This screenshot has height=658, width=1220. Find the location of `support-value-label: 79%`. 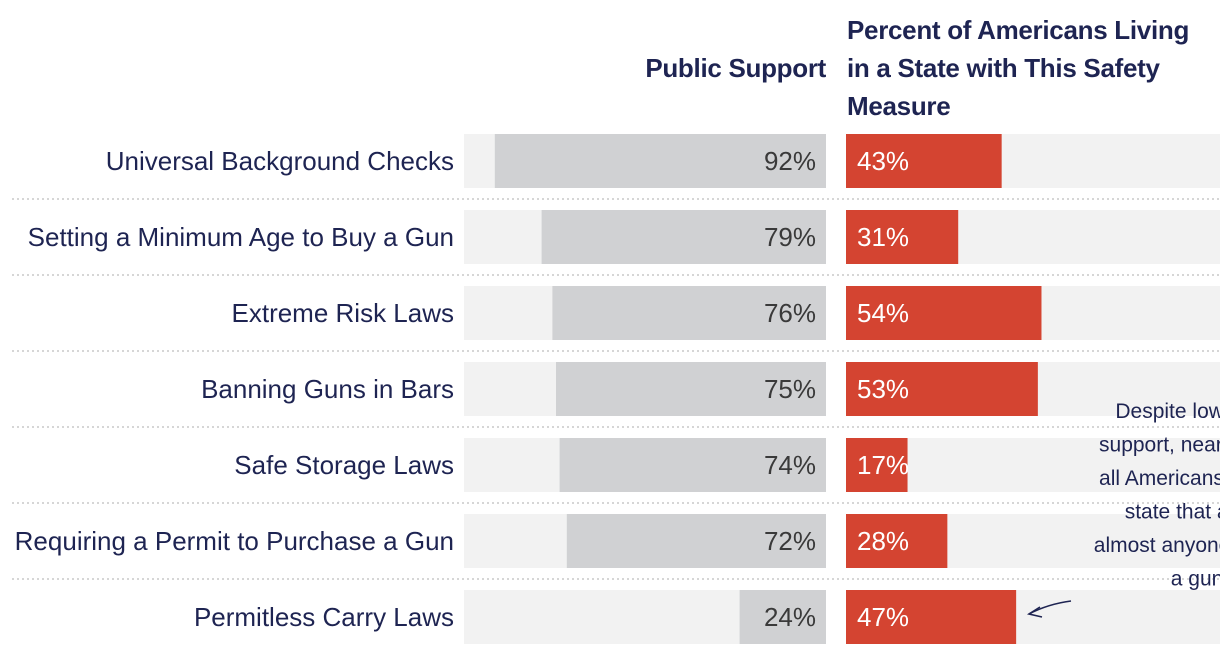

support-value-label: 79% is located at coordinates (790, 237).